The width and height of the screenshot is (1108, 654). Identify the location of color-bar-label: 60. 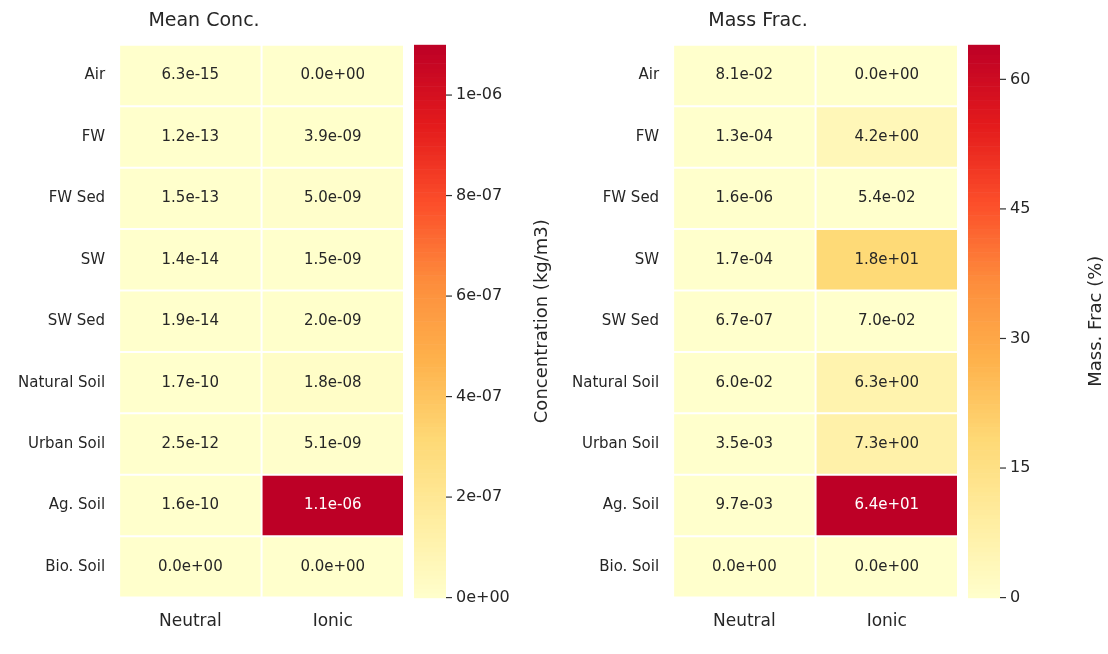
(1020, 78).